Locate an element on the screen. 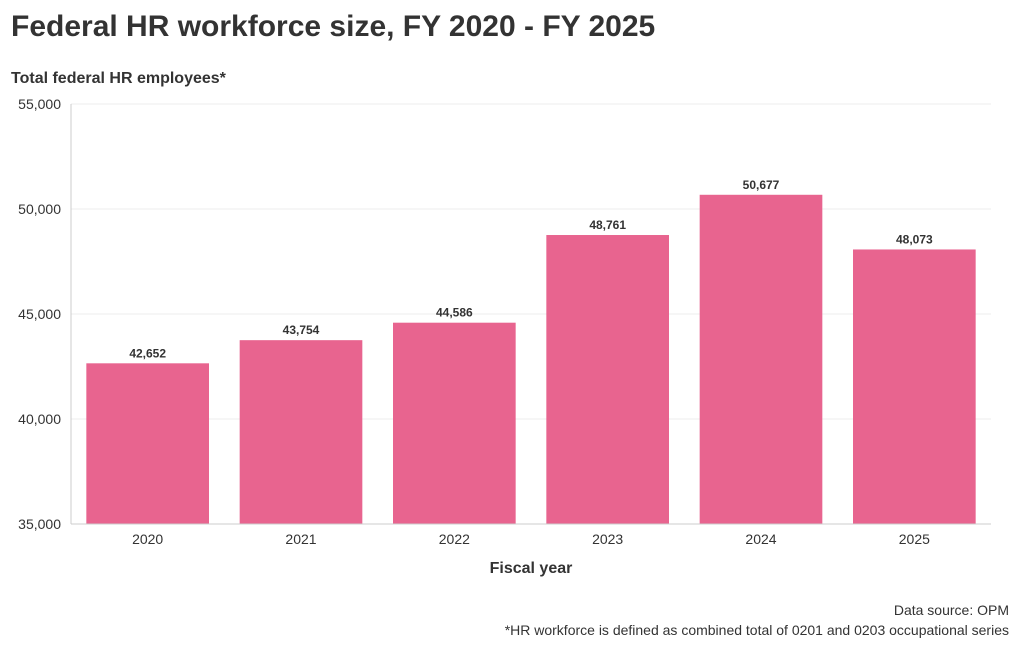  y-tick-label: 40,000 is located at coordinates (39, 419).